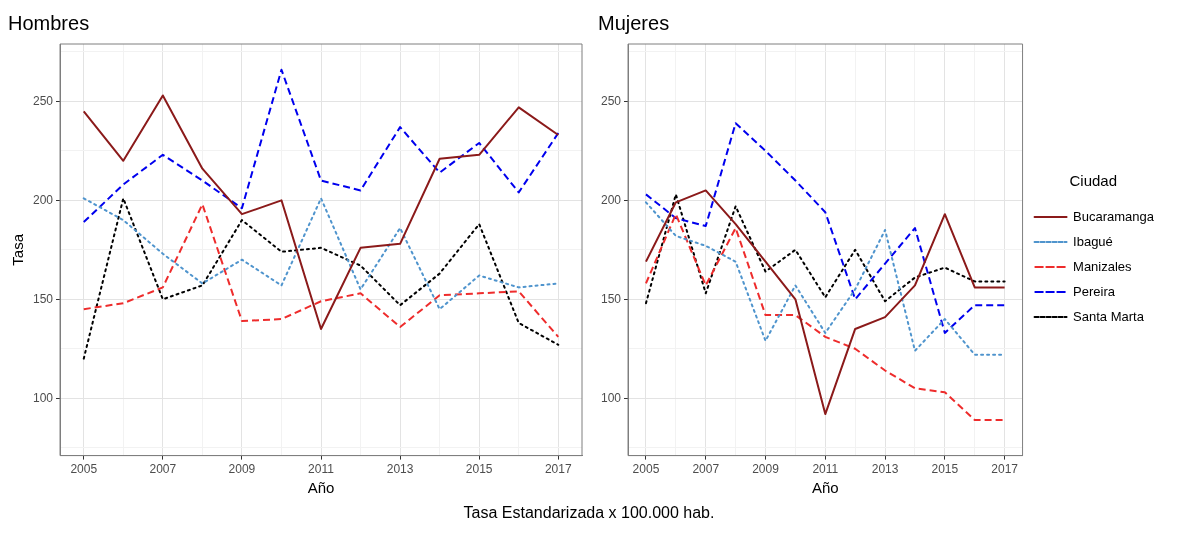  Describe the element at coordinates (49, 22) in the screenshot. I see `chart-title: Hombres` at that location.